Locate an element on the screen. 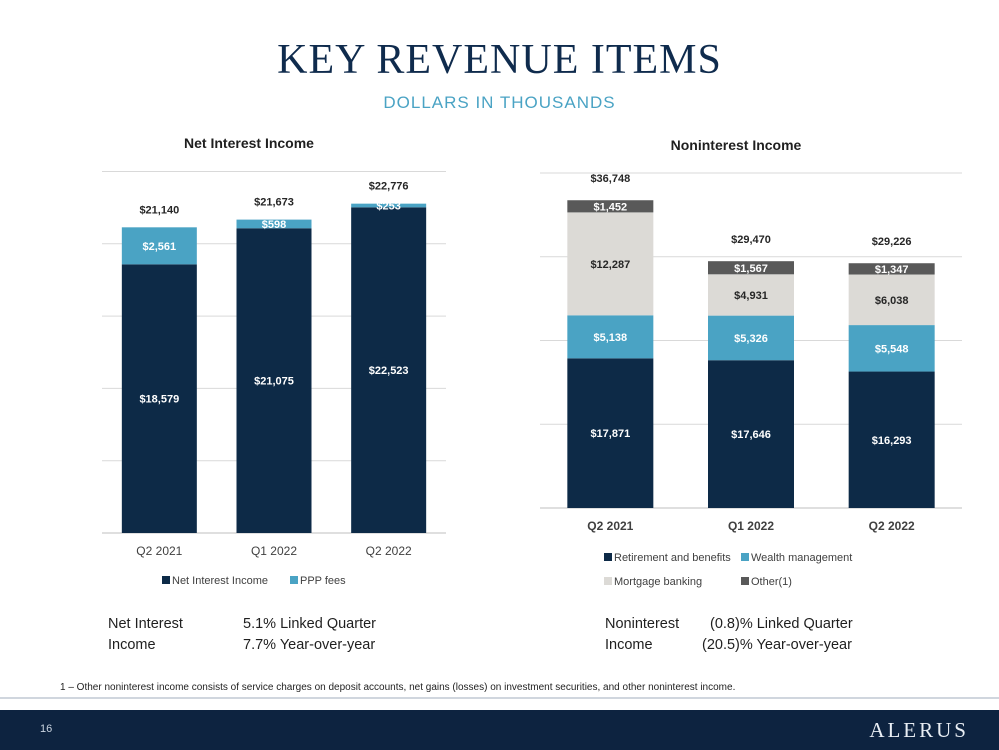 The height and width of the screenshot is (750, 999). page-number: 16 is located at coordinates (46, 729).